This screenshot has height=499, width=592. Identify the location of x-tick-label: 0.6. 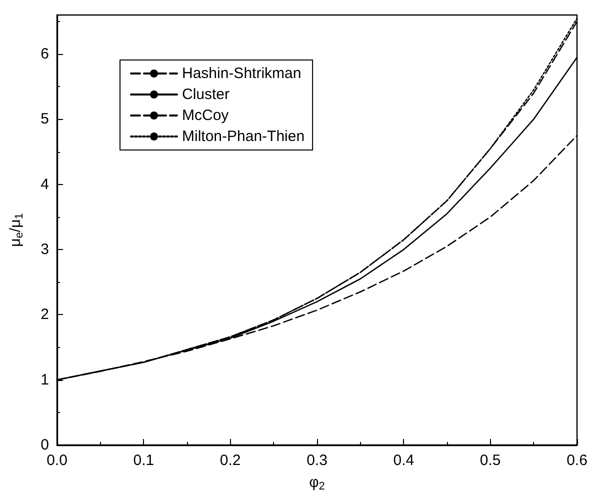
(577, 460).